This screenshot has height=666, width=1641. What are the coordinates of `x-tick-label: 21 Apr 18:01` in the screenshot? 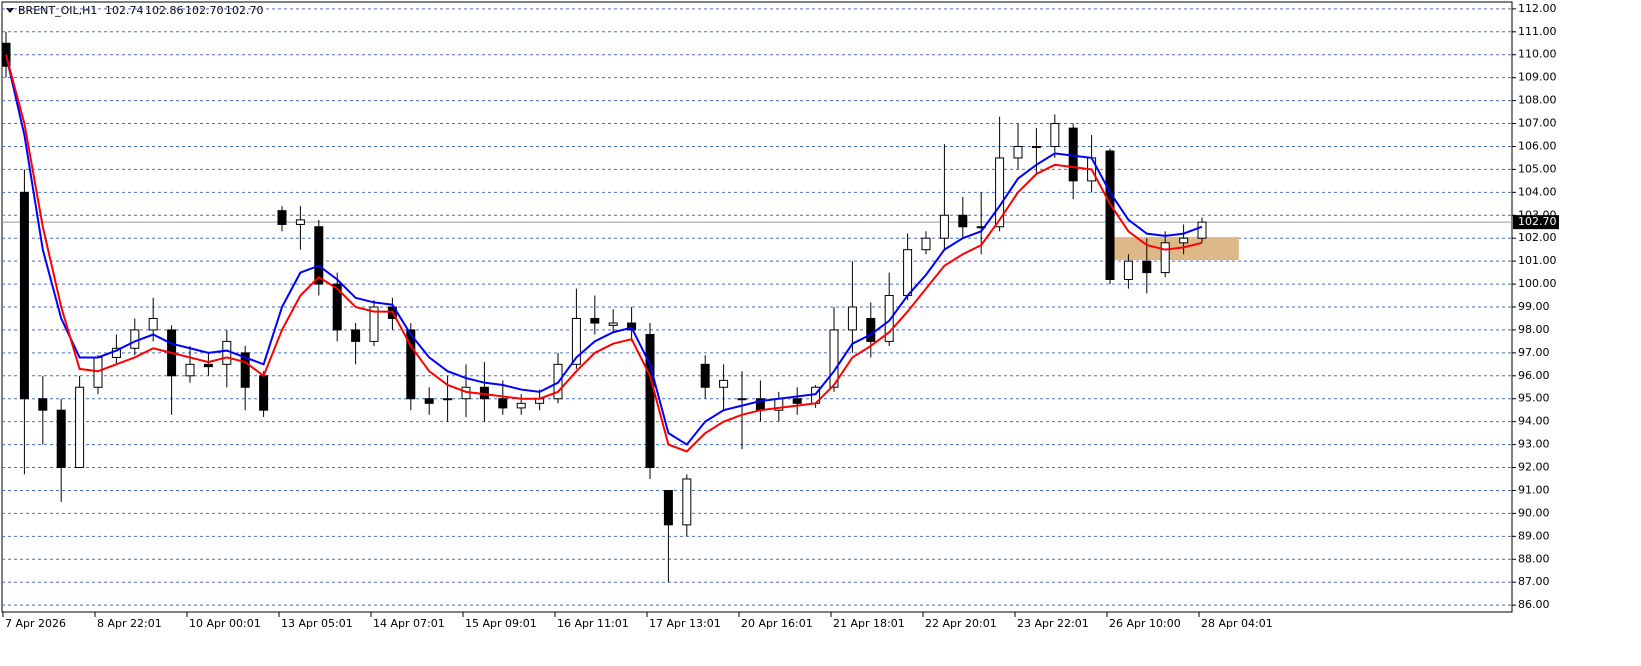 It's located at (869, 623).